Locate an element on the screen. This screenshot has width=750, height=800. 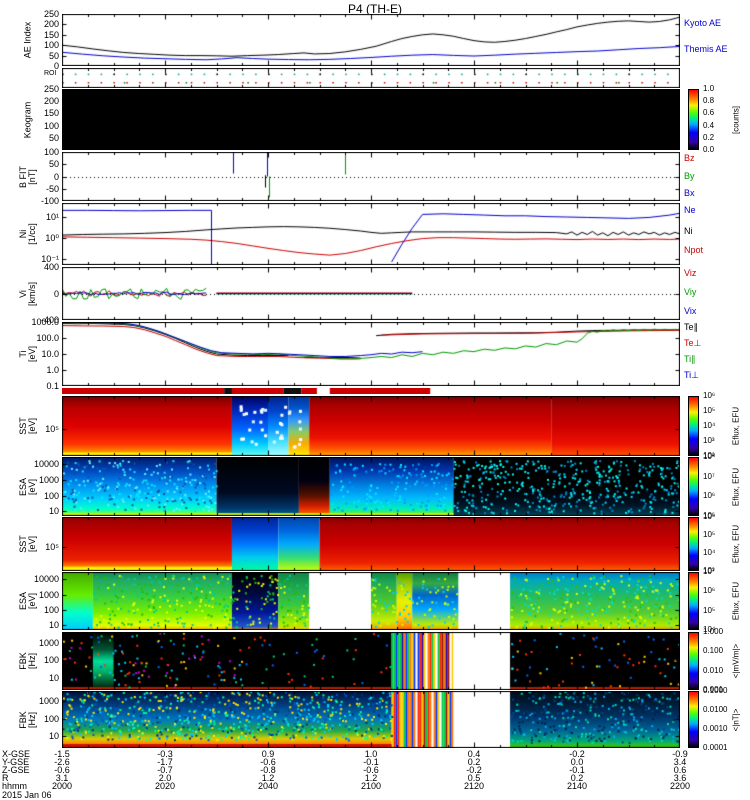
ti-ytick-label: 1.0 is located at coordinates (52, 370).